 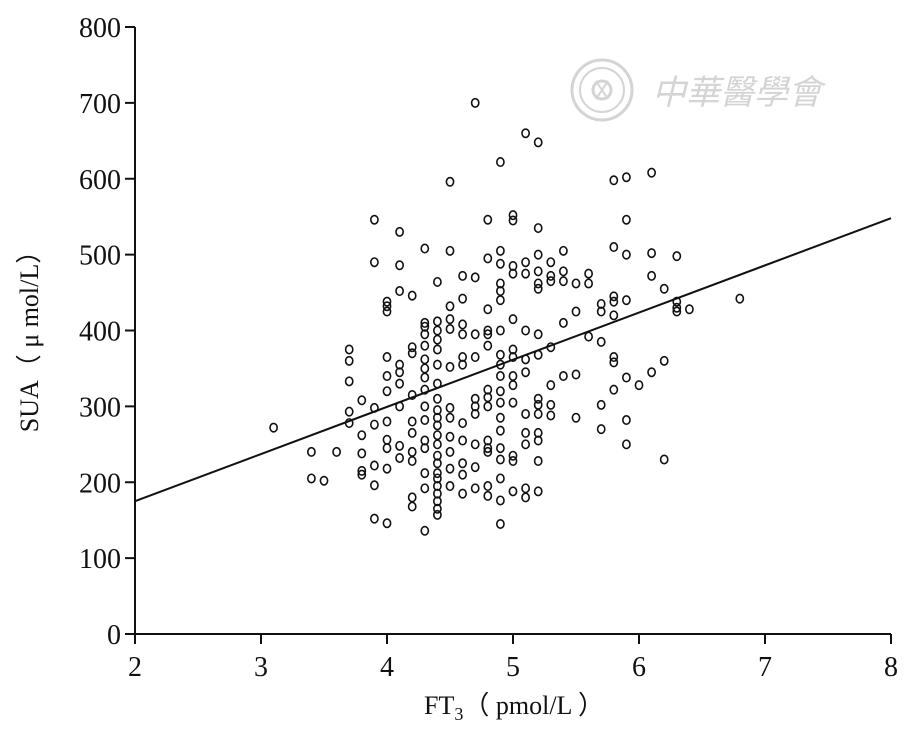 I want to click on y-tick-label: 100, so click(x=100, y=559).